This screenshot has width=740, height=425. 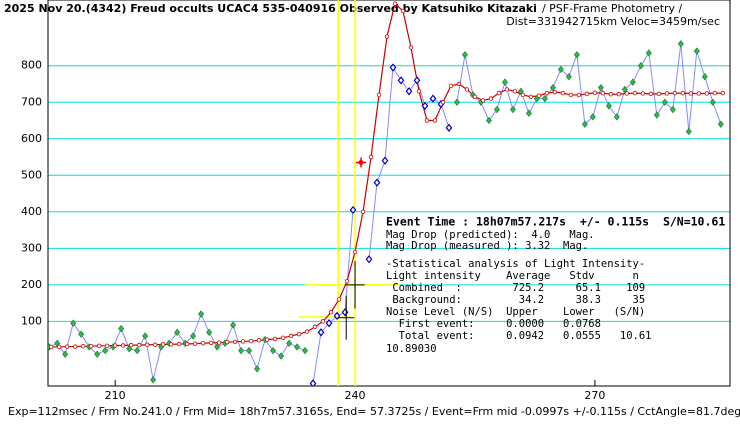 What do you see at coordinates (613, 21) in the screenshot?
I see `subtitle-2: Dist=331942715km Veloc=3459m/sec` at bounding box center [613, 21].